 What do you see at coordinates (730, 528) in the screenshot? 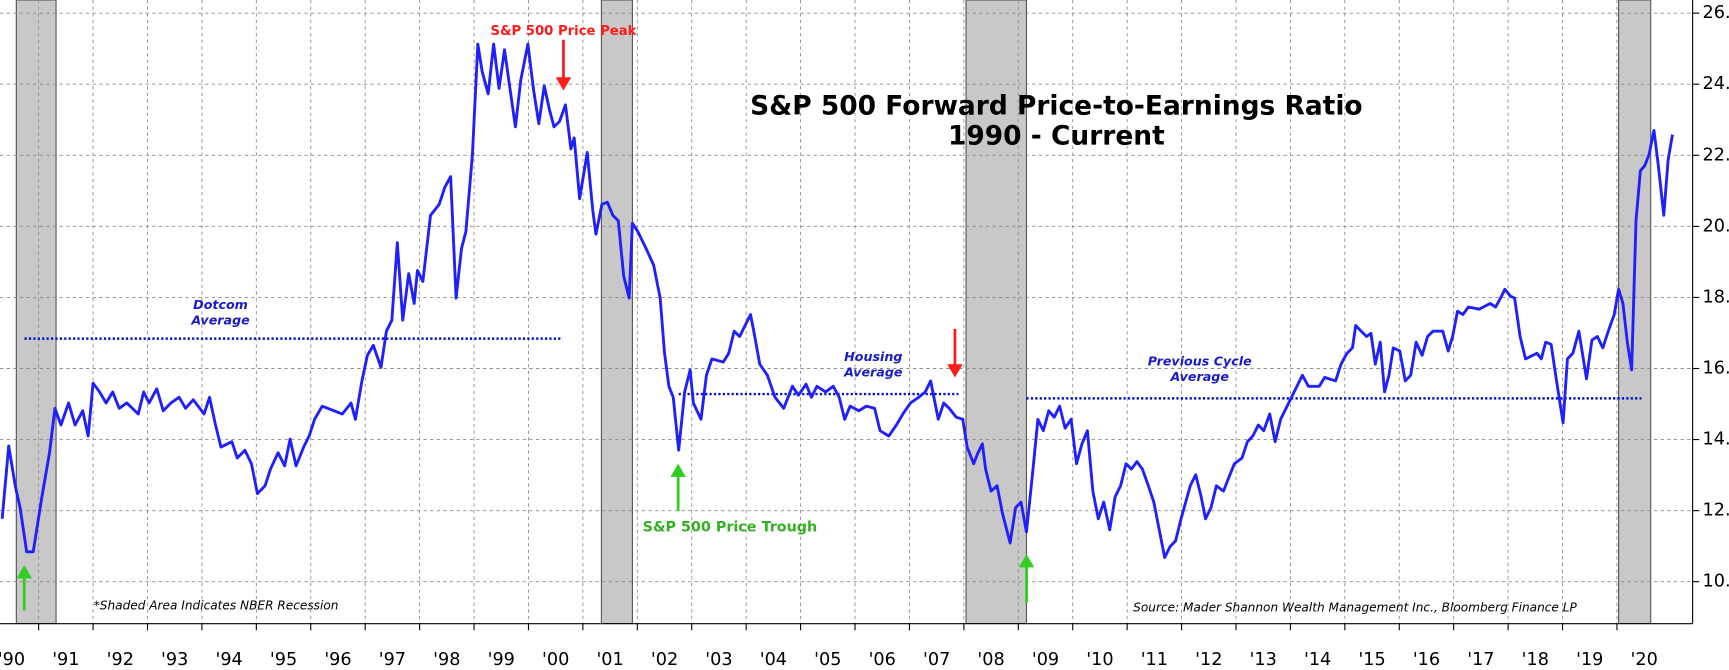
I see `annotation: S&P 500 Price Trough` at bounding box center [730, 528].